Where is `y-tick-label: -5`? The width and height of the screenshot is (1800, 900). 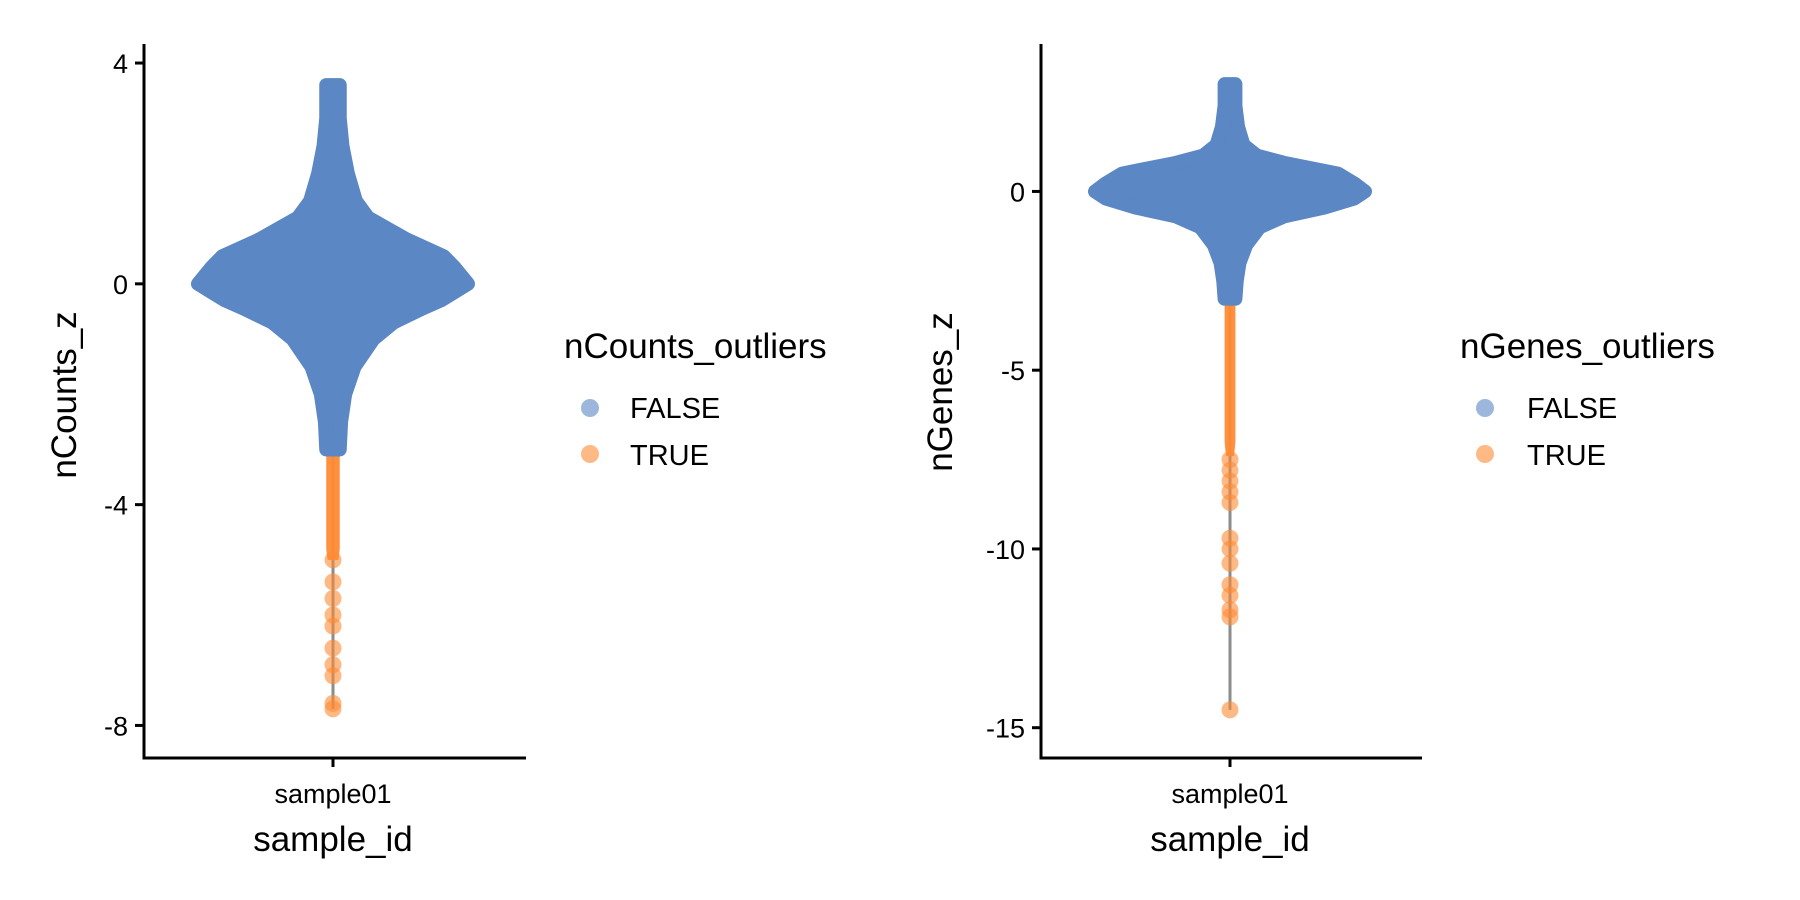
y-tick-label: -5 is located at coordinates (1013, 371).